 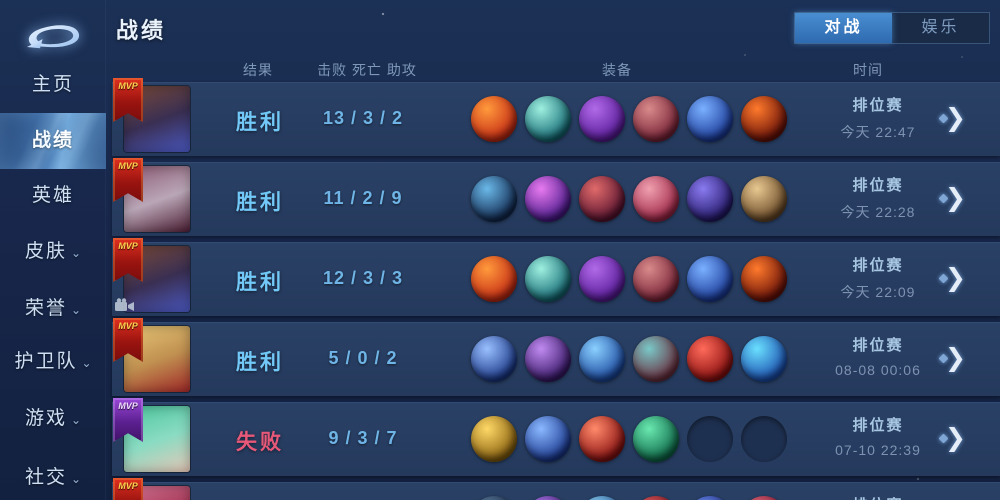 I want to click on match-row: MVP 胜利 11 / 2 / 9 排位赛 今天 22:28 ❯, so click(x=556, y=197).